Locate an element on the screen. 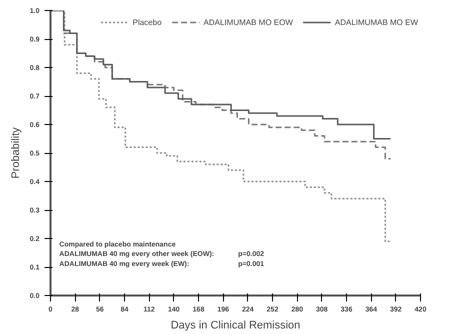 The image size is (470, 334). legend-label: Placebo is located at coordinates (147, 22).